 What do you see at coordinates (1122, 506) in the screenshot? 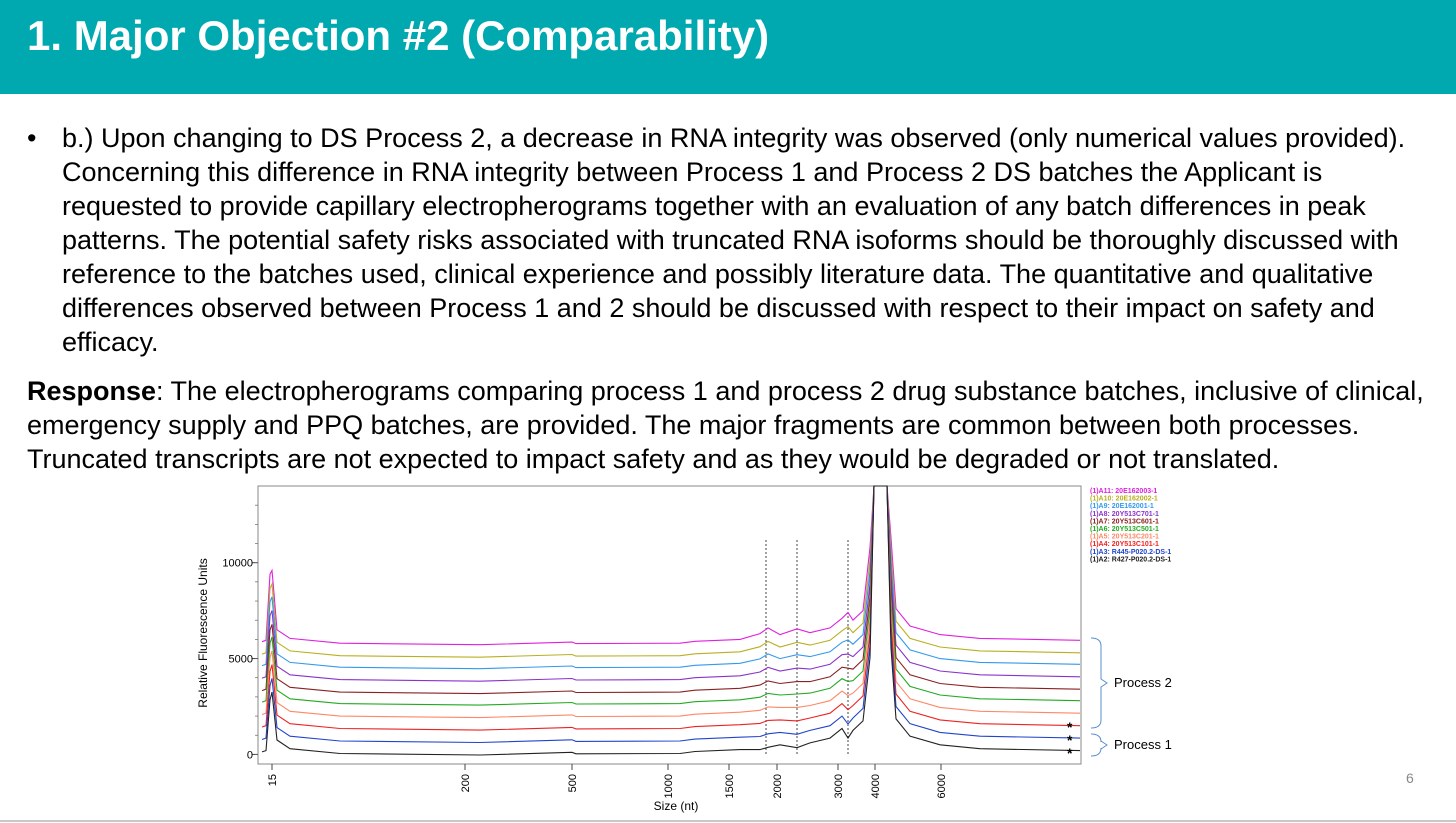
I see `legend-entry: (1)A9: 20E162001-1` at bounding box center [1122, 506].